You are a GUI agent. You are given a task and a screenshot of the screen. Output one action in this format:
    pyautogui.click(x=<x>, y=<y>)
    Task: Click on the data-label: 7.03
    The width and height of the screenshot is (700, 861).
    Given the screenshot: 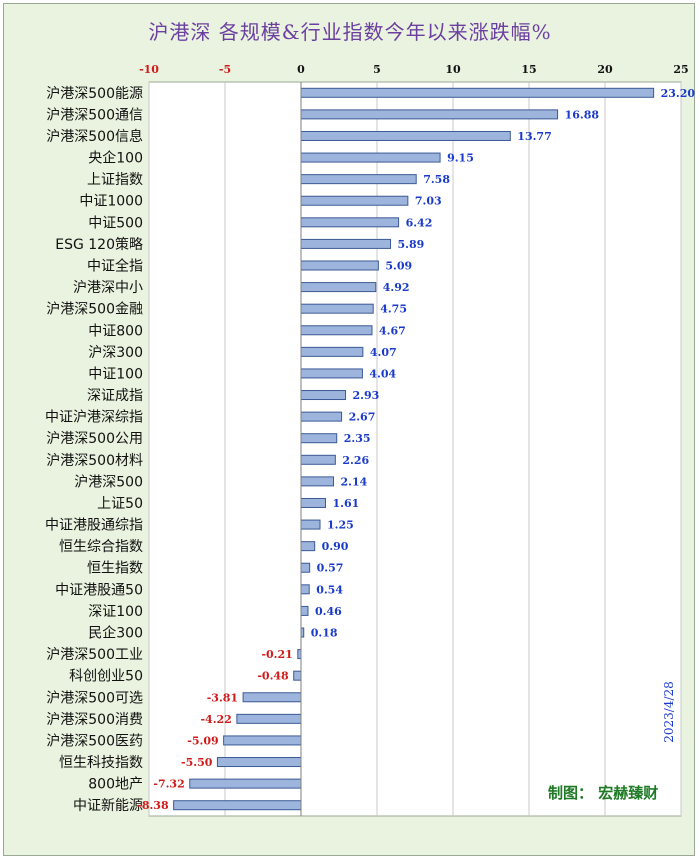 What is the action you would take?
    pyautogui.click(x=428, y=201)
    